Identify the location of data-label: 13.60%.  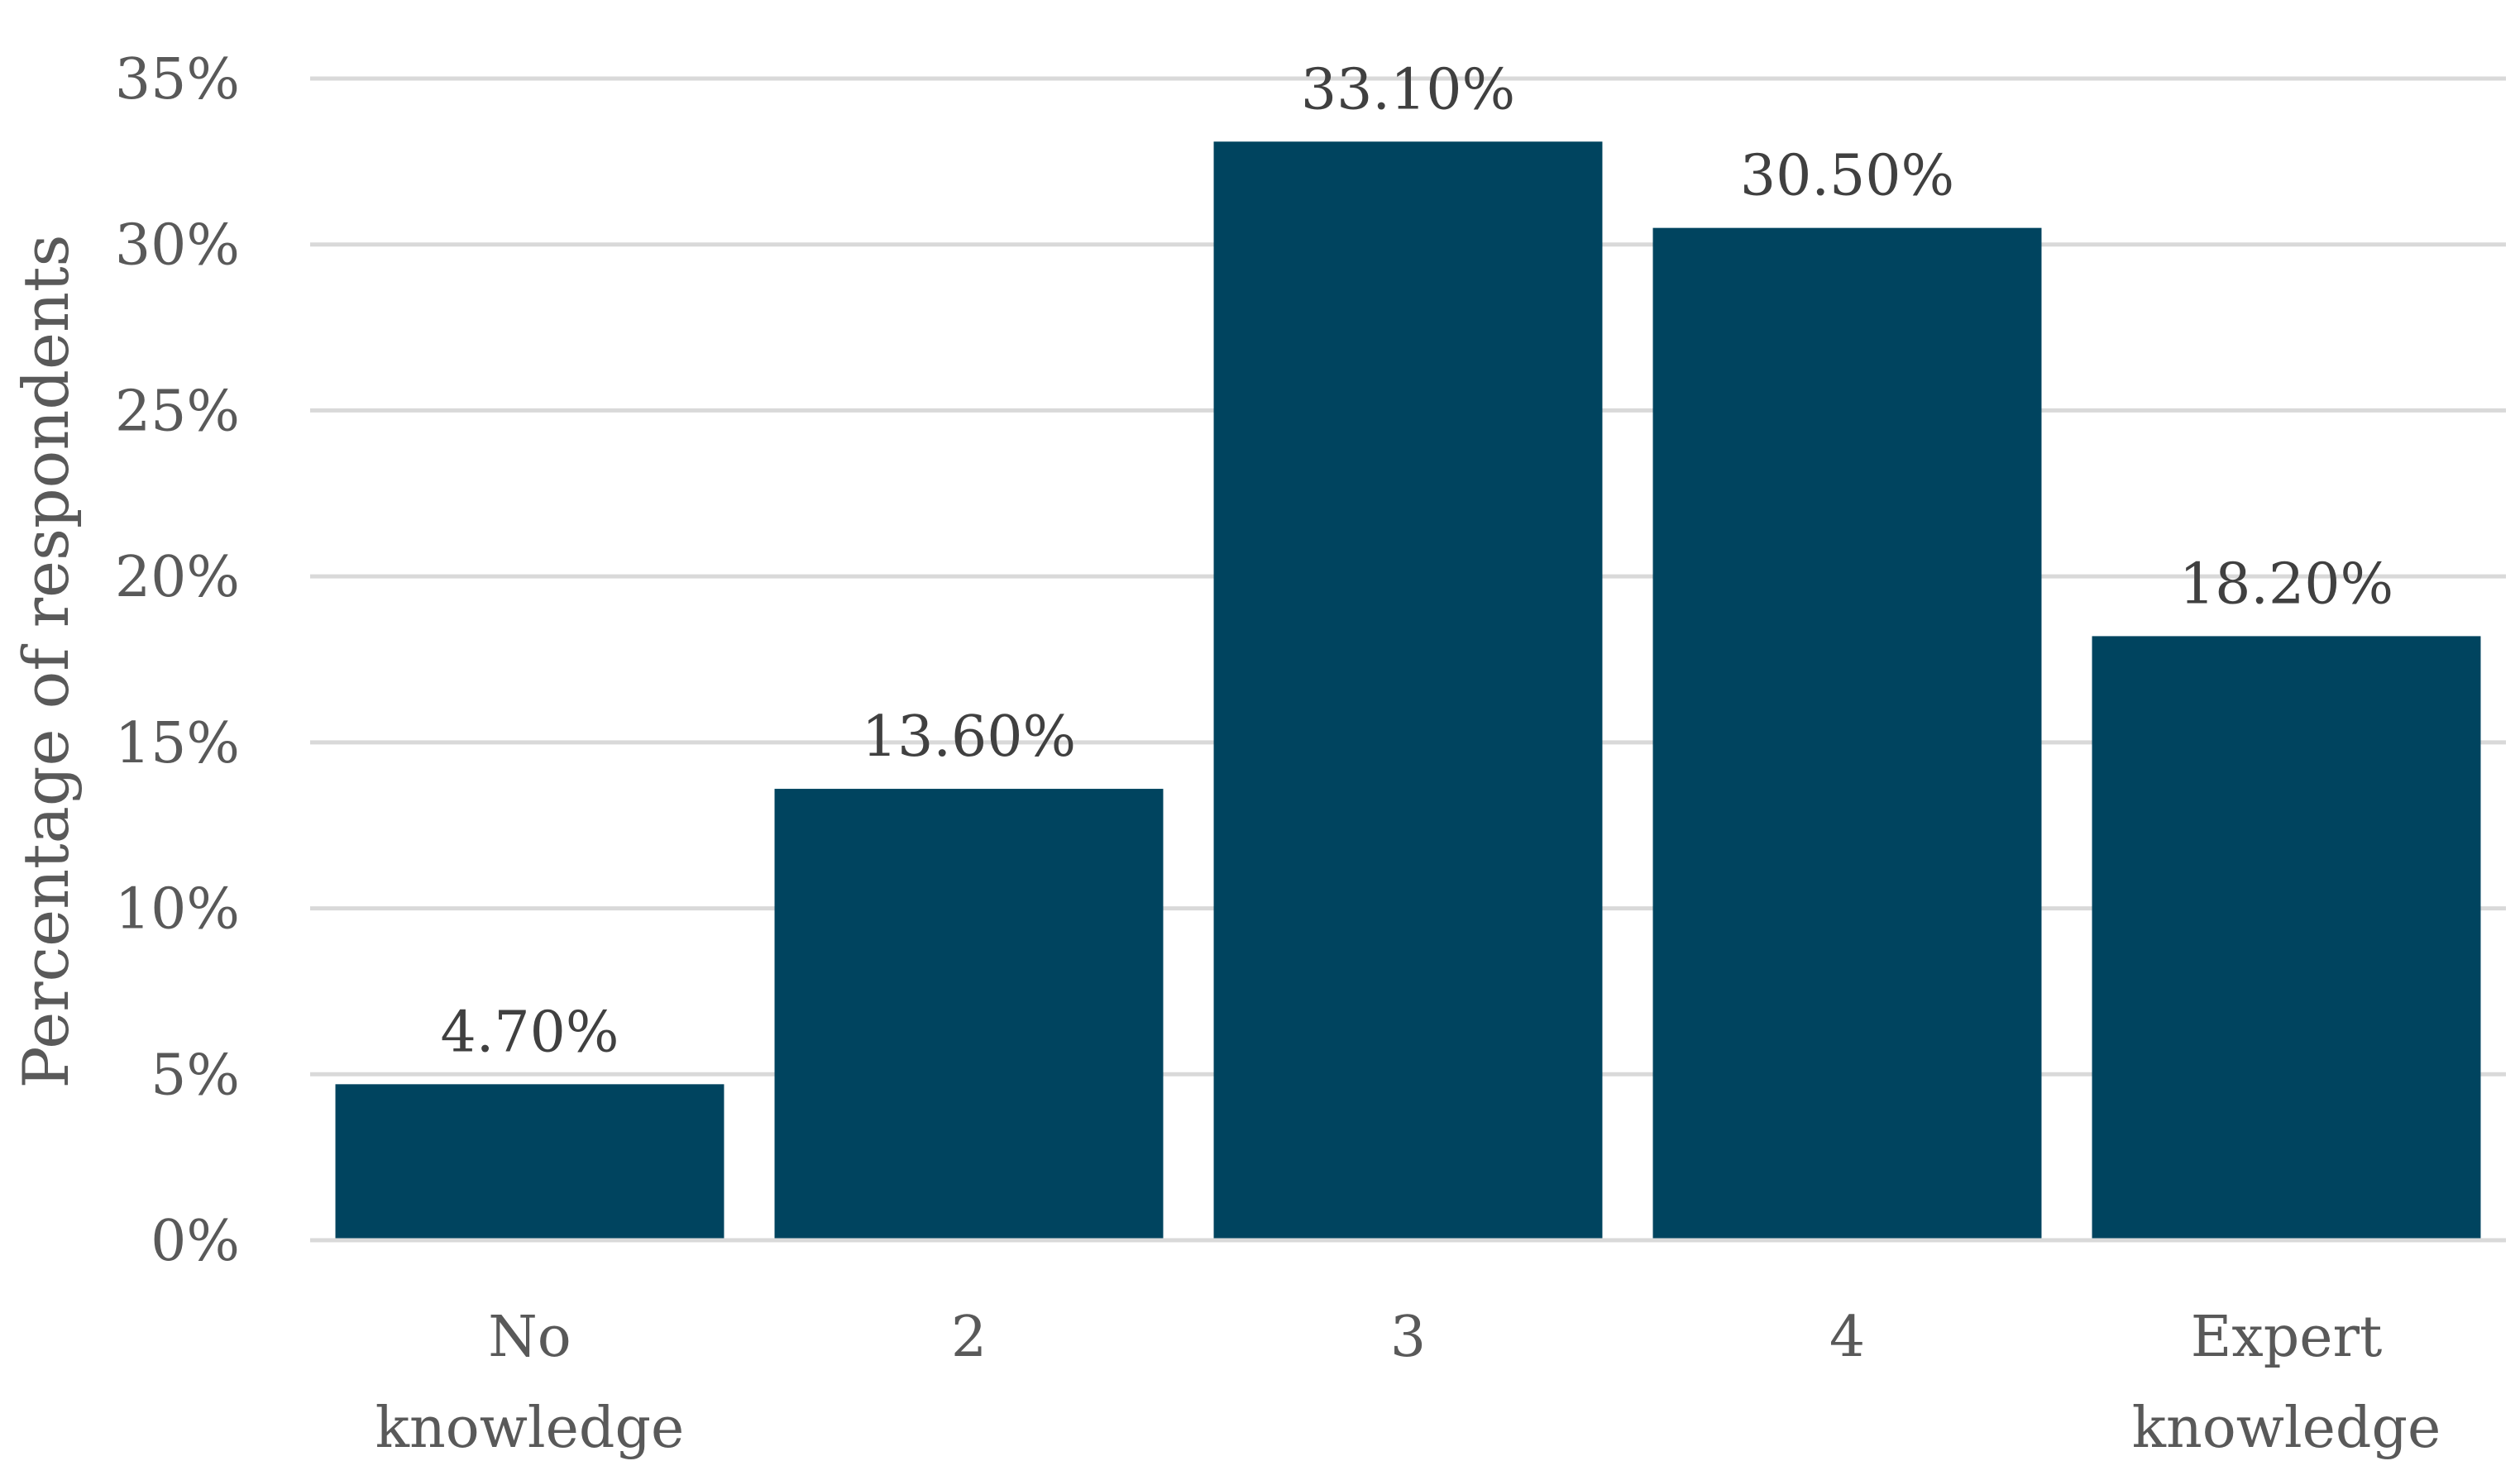
(969, 737).